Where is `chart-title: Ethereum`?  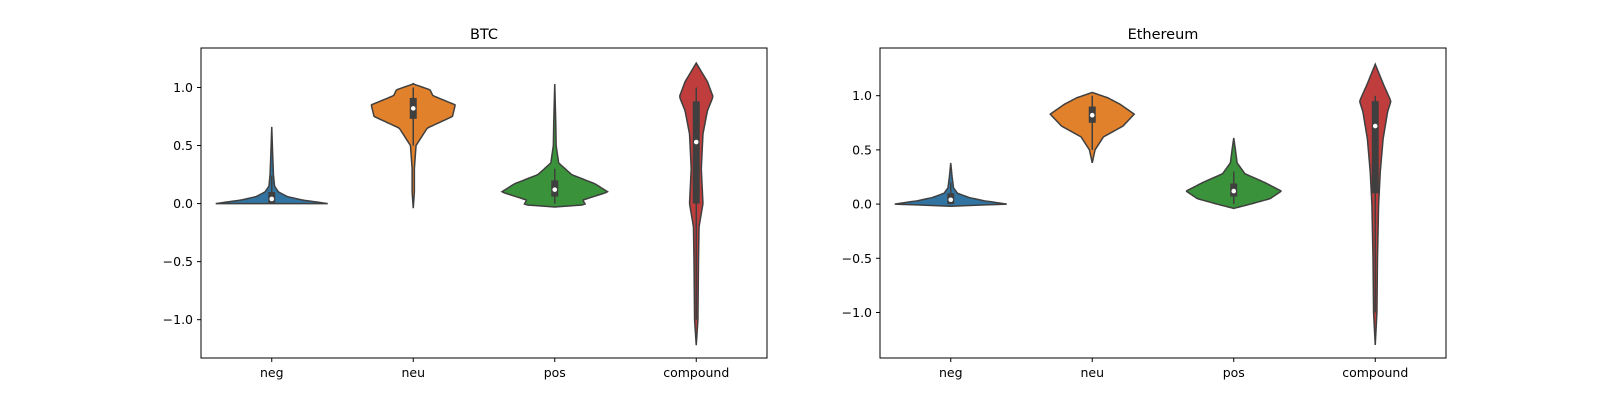 chart-title: Ethereum is located at coordinates (1163, 35).